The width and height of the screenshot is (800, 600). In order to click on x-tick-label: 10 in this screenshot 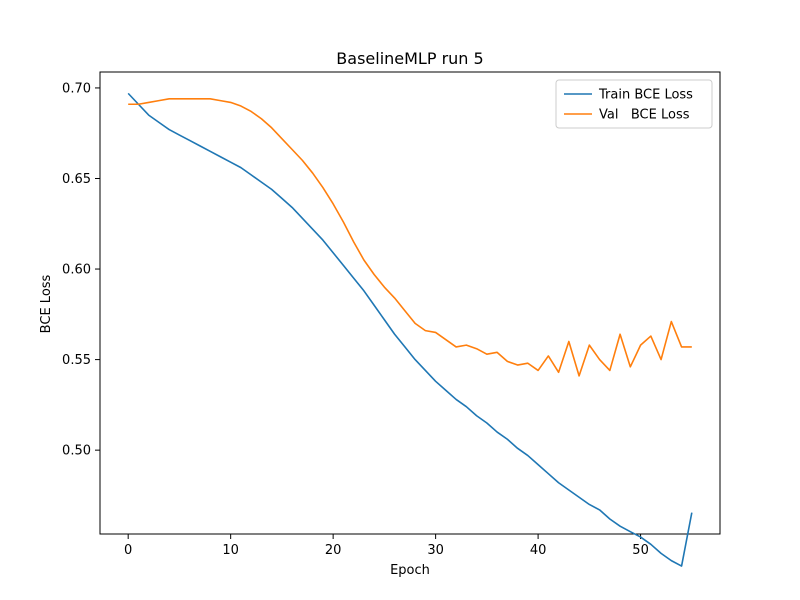, I will do `click(230, 550)`.